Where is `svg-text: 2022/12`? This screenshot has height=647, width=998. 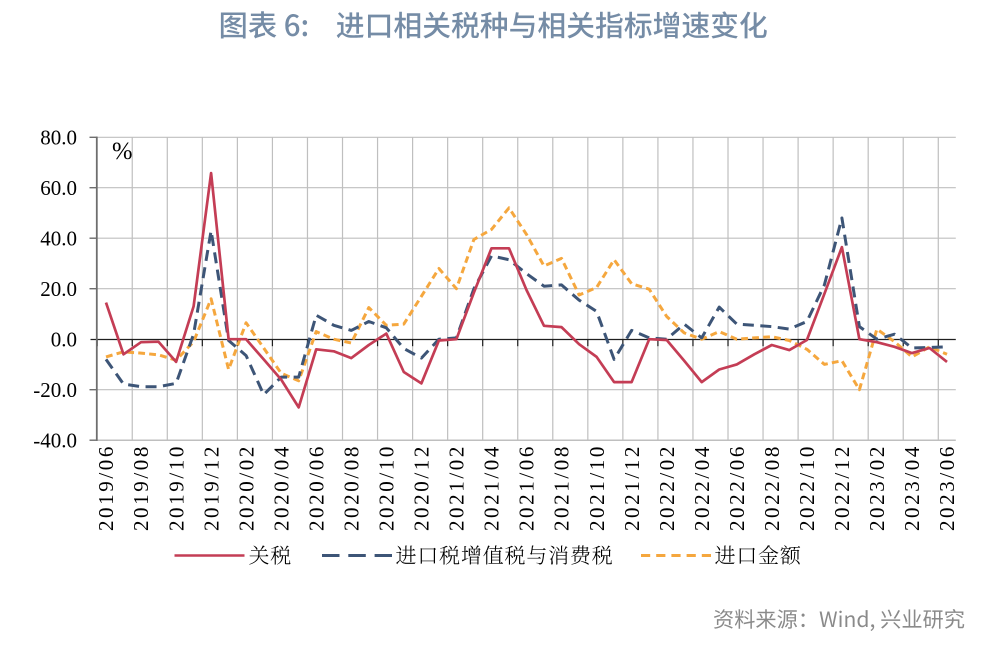 svg-text: 2022/12 is located at coordinates (842, 487).